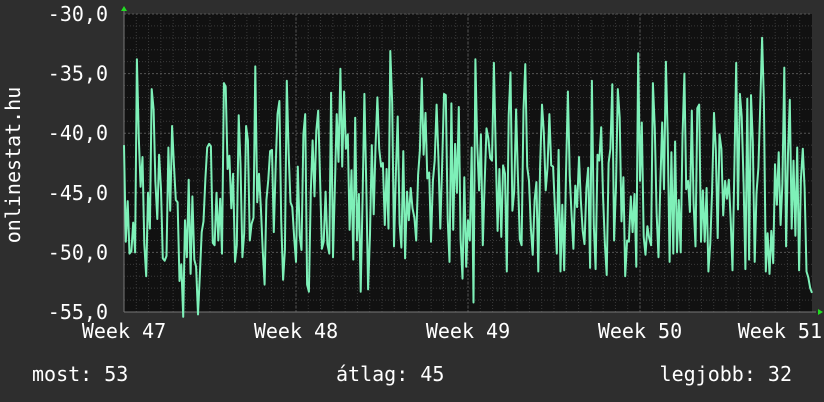 The width and height of the screenshot is (824, 402). I want to click on y-tick-label: -45,0, so click(78, 193).